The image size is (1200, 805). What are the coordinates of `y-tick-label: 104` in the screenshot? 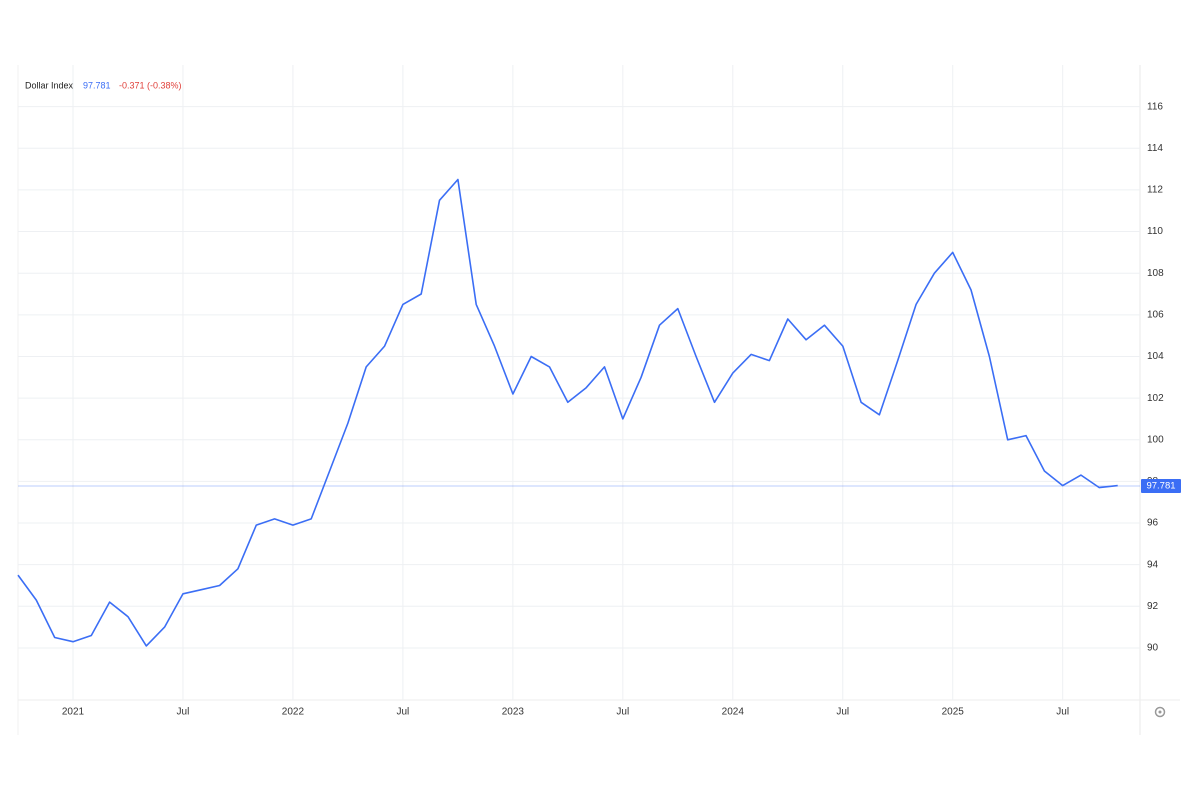 It's located at (1155, 356).